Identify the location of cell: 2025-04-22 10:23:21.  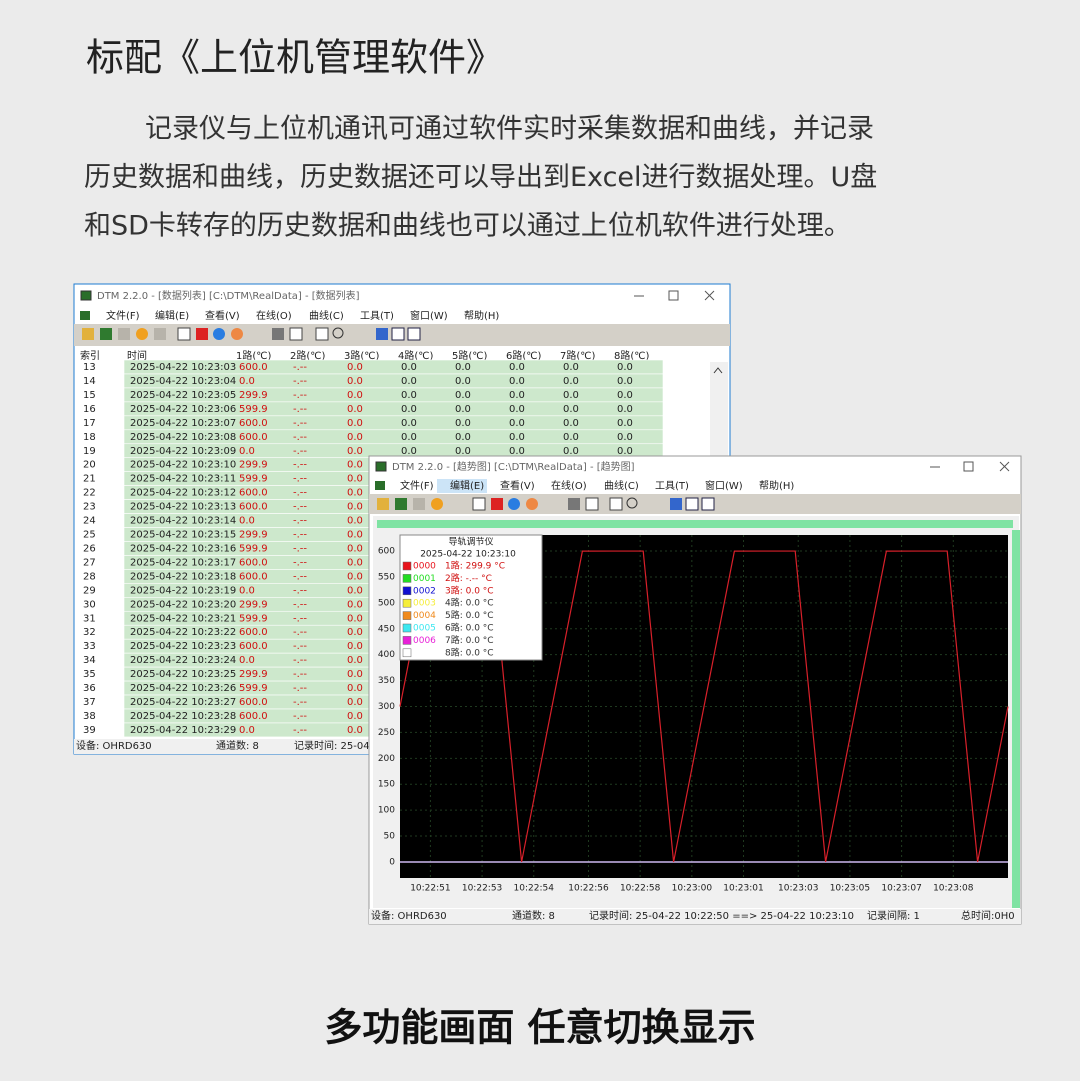
(183, 618).